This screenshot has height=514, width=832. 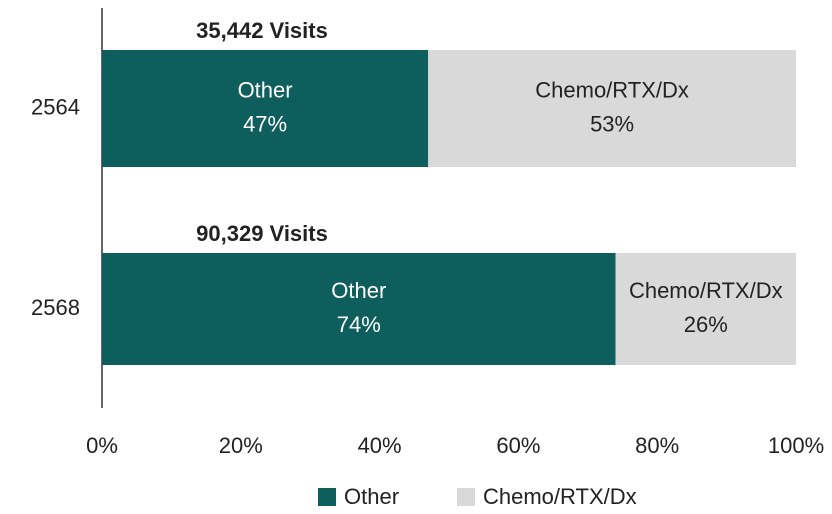 What do you see at coordinates (241, 445) in the screenshot?
I see `x-tick-label: 20%` at bounding box center [241, 445].